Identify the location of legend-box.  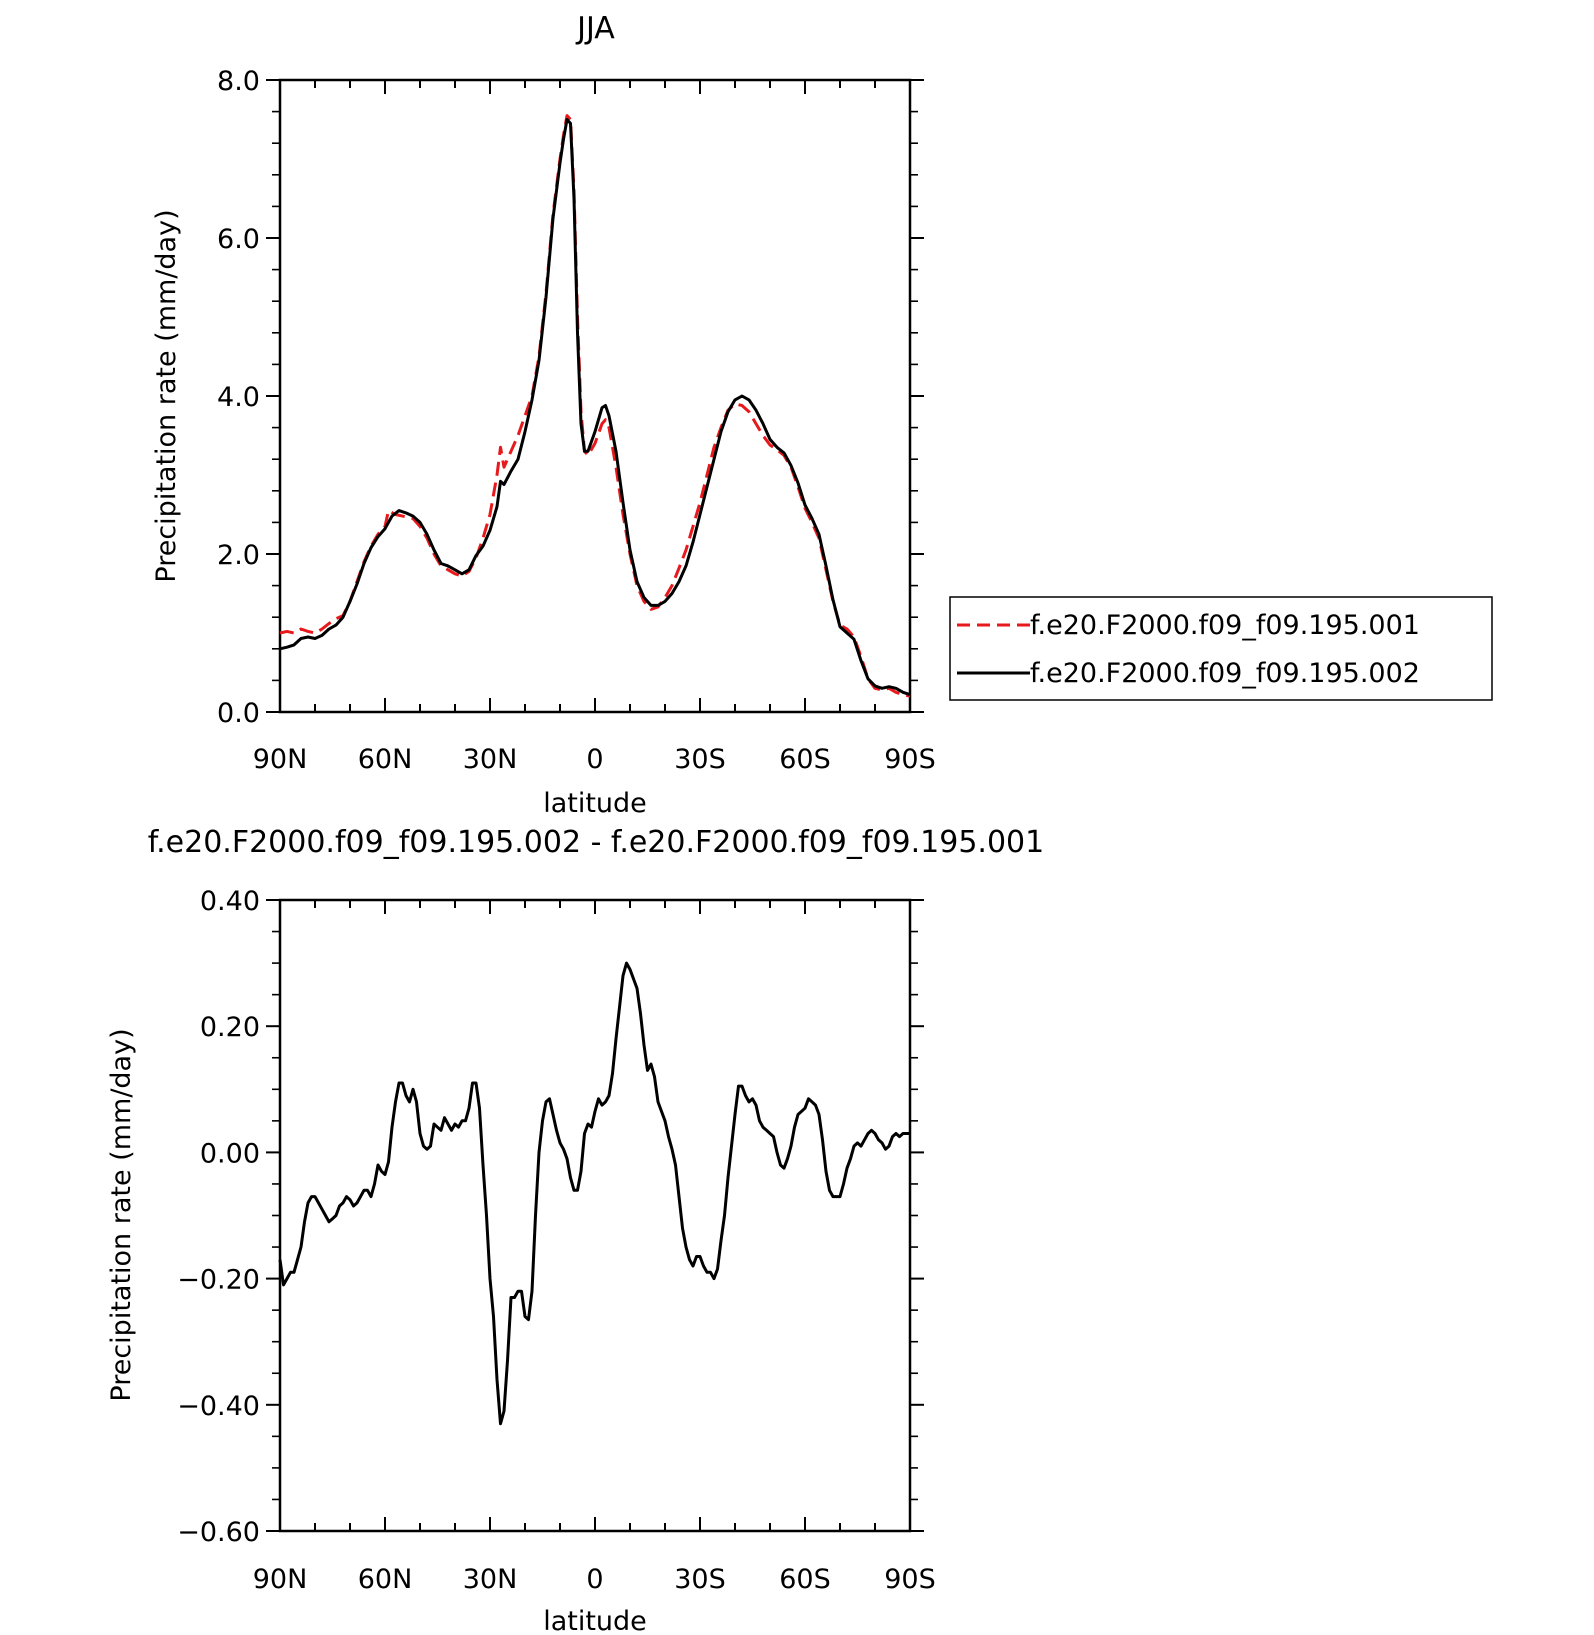
(1221, 648).